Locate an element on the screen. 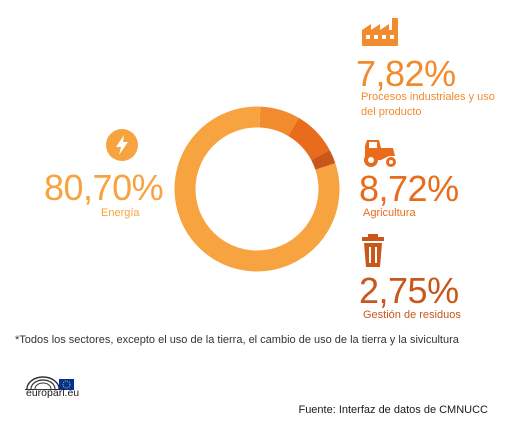 Image resolution: width=511 pixels, height=426 pixels. energia-label: Energía is located at coordinates (120, 213).